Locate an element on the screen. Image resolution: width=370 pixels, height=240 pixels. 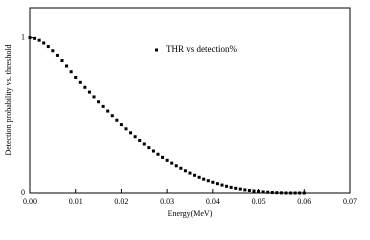
x-tick-label: 0.04 is located at coordinates (213, 201).